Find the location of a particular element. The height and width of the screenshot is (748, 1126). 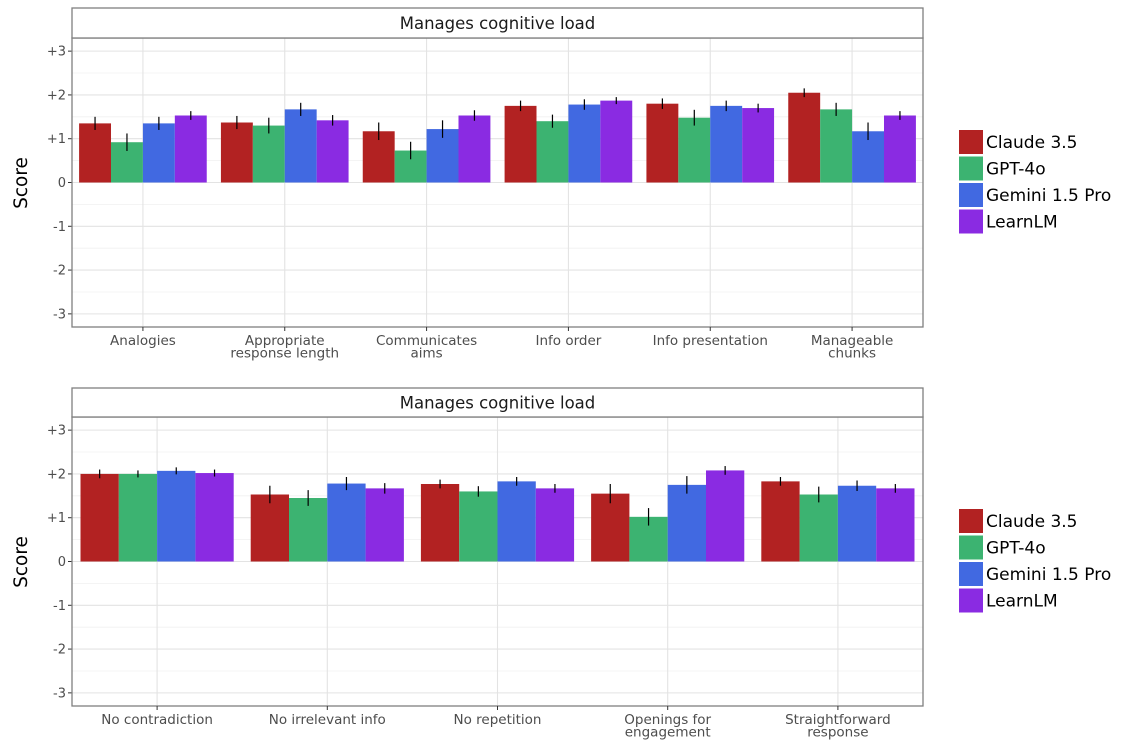

x-tick-label: Appropriate is located at coordinates (285, 341).